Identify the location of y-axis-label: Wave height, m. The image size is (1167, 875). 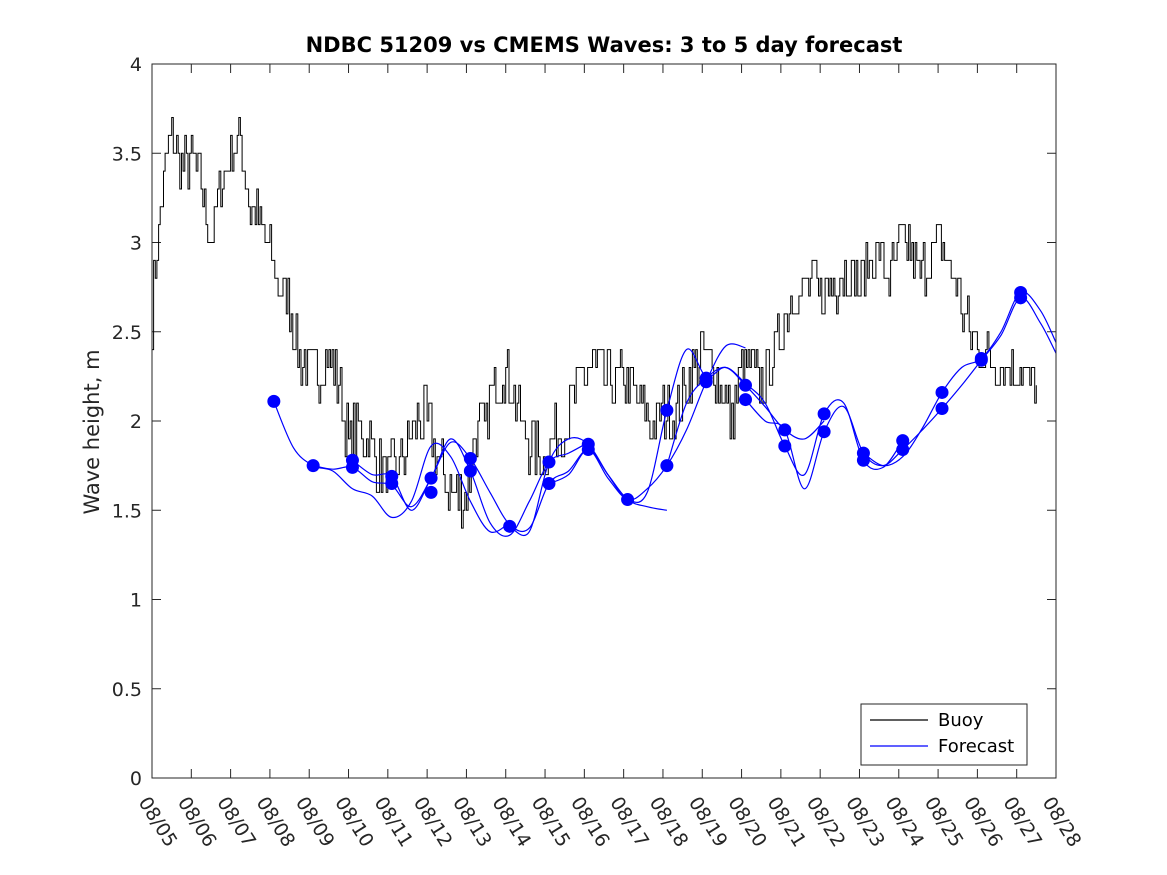
(92, 431).